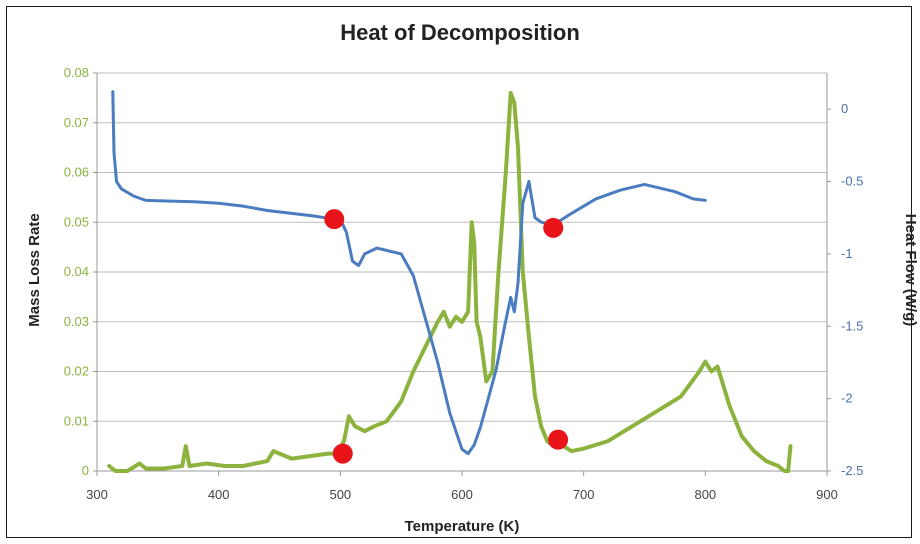 This screenshot has height=544, width=920. What do you see at coordinates (462, 494) in the screenshot?
I see `x-tick-label: 600` at bounding box center [462, 494].